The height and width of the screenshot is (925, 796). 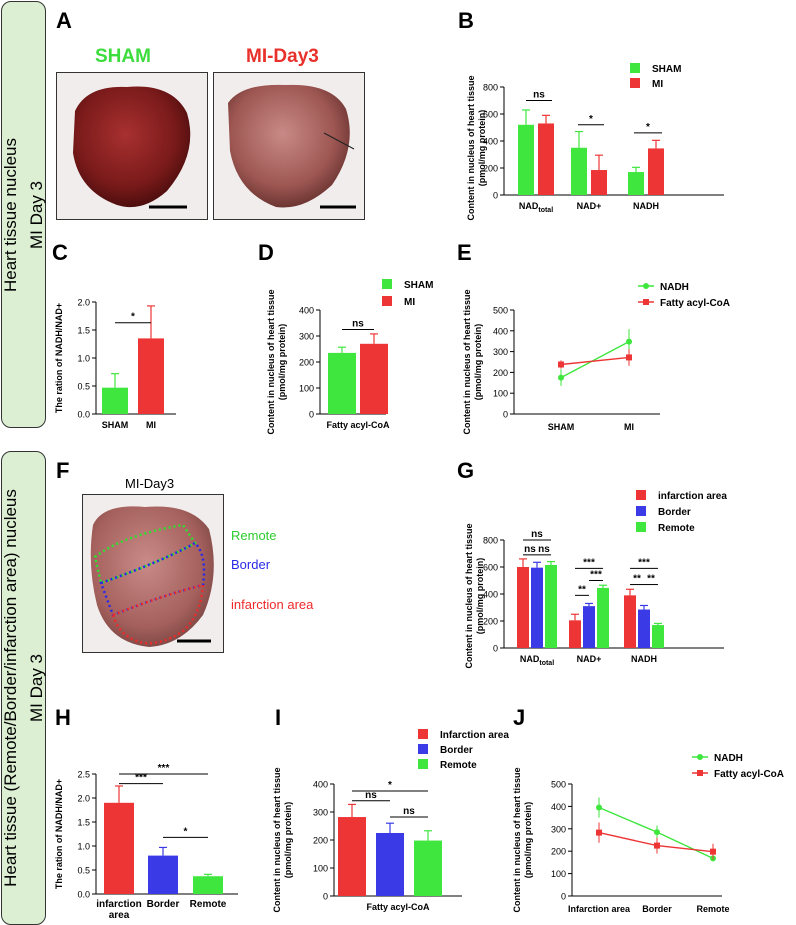 I want to click on panel-label-d: D, so click(x=266, y=252).